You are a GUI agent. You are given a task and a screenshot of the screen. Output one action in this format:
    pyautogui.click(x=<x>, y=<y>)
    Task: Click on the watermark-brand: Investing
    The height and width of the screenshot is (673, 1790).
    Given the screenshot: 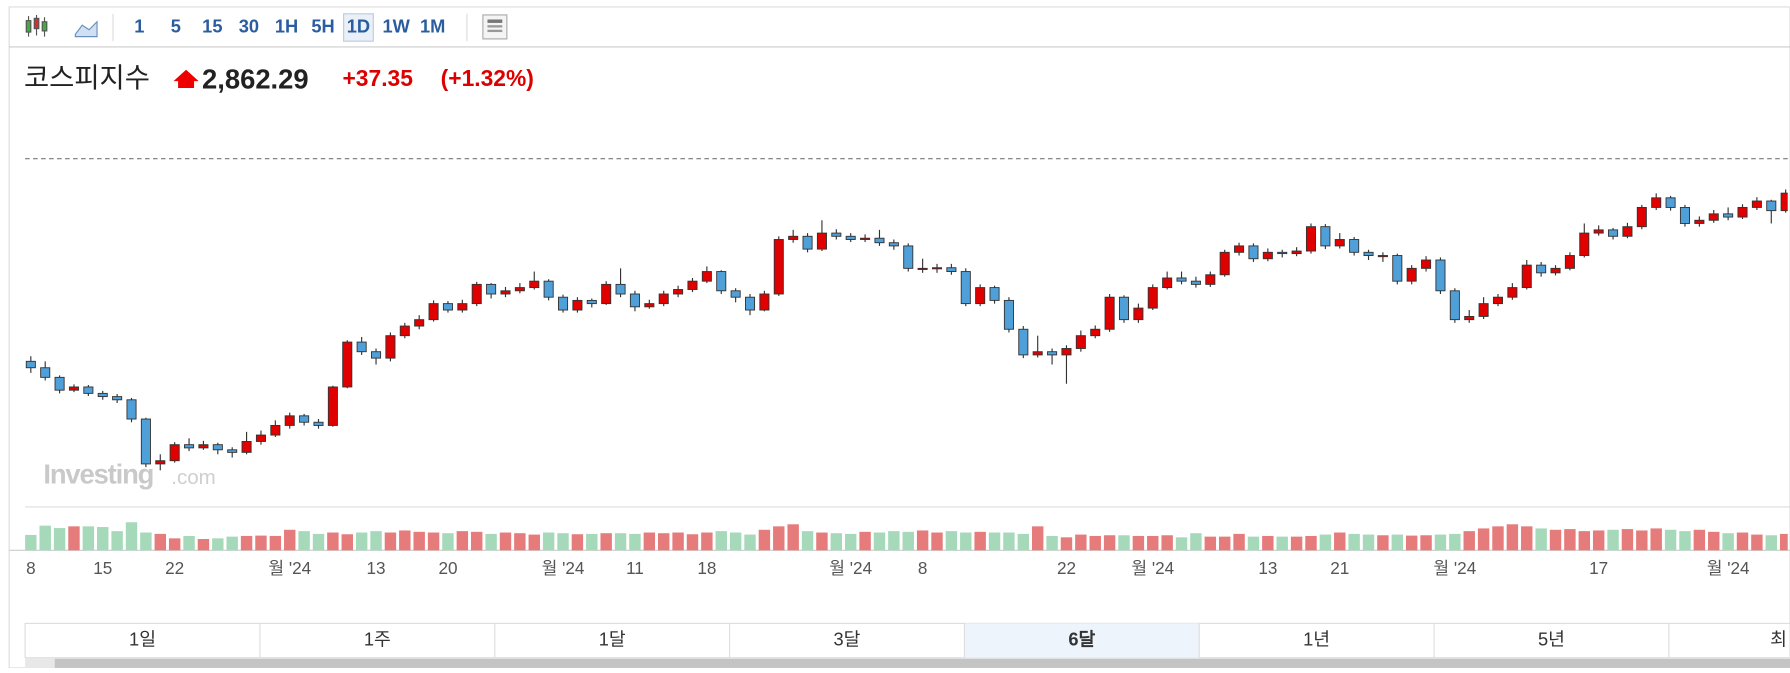 What is the action you would take?
    pyautogui.click(x=98, y=473)
    